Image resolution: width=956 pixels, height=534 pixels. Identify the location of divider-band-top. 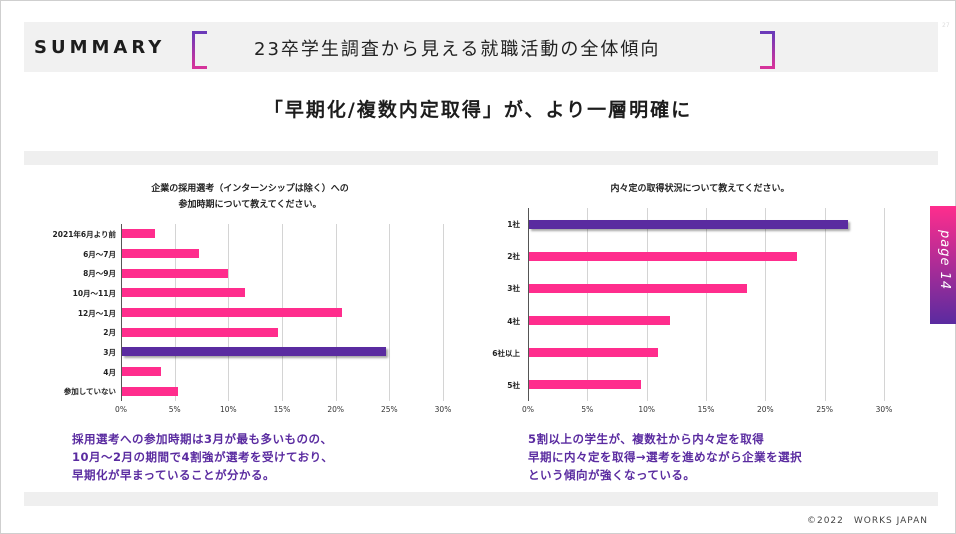
(481, 158).